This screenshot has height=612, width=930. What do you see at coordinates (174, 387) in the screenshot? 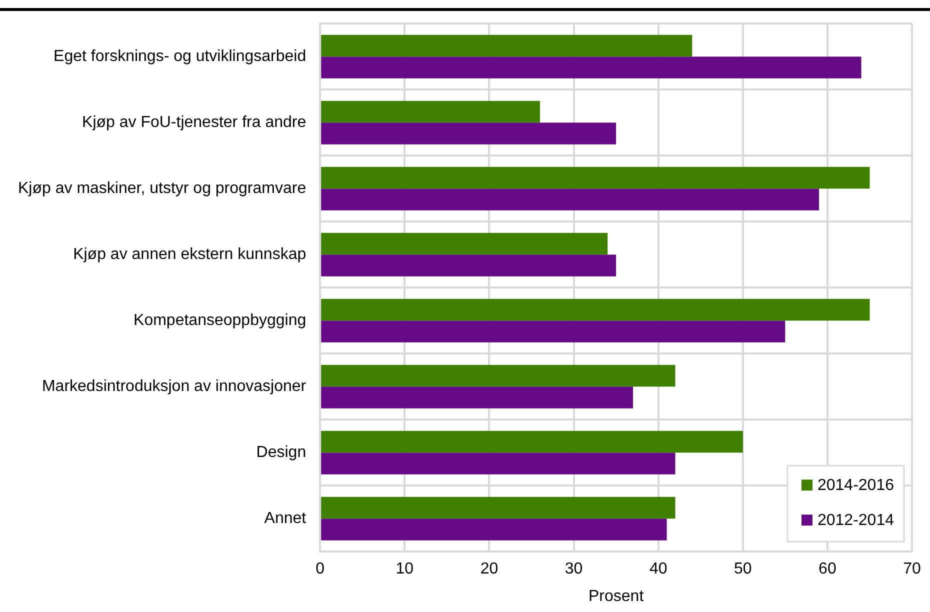
I see `y-tick-label: Markedsintroduksjon av innovasjoner` at bounding box center [174, 387].